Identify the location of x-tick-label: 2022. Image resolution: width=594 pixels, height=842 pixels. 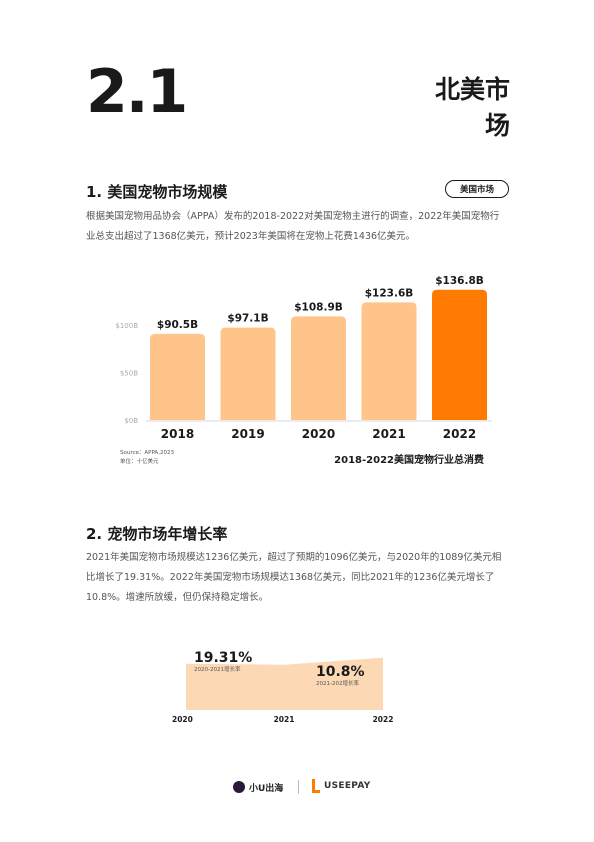
(383, 719).